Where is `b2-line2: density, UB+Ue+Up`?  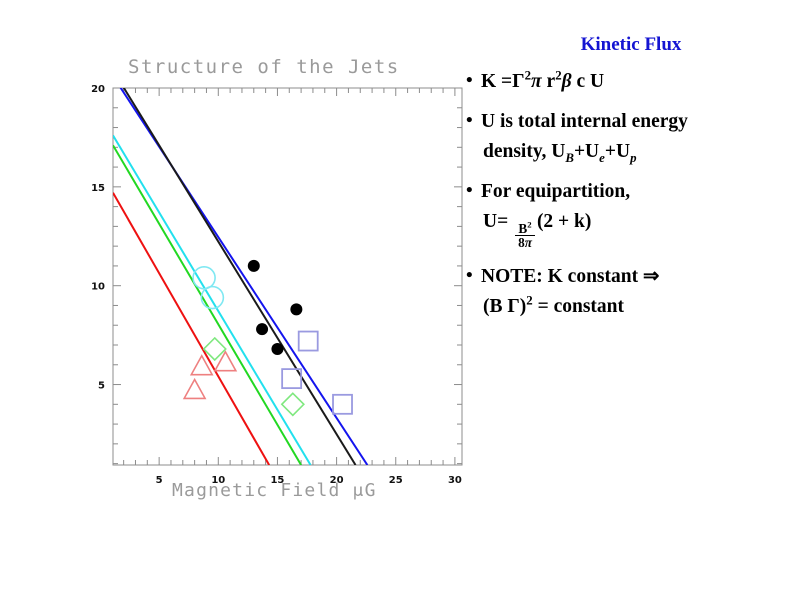
b2-line2: density, UB+Ue+Up is located at coordinates (633, 152).